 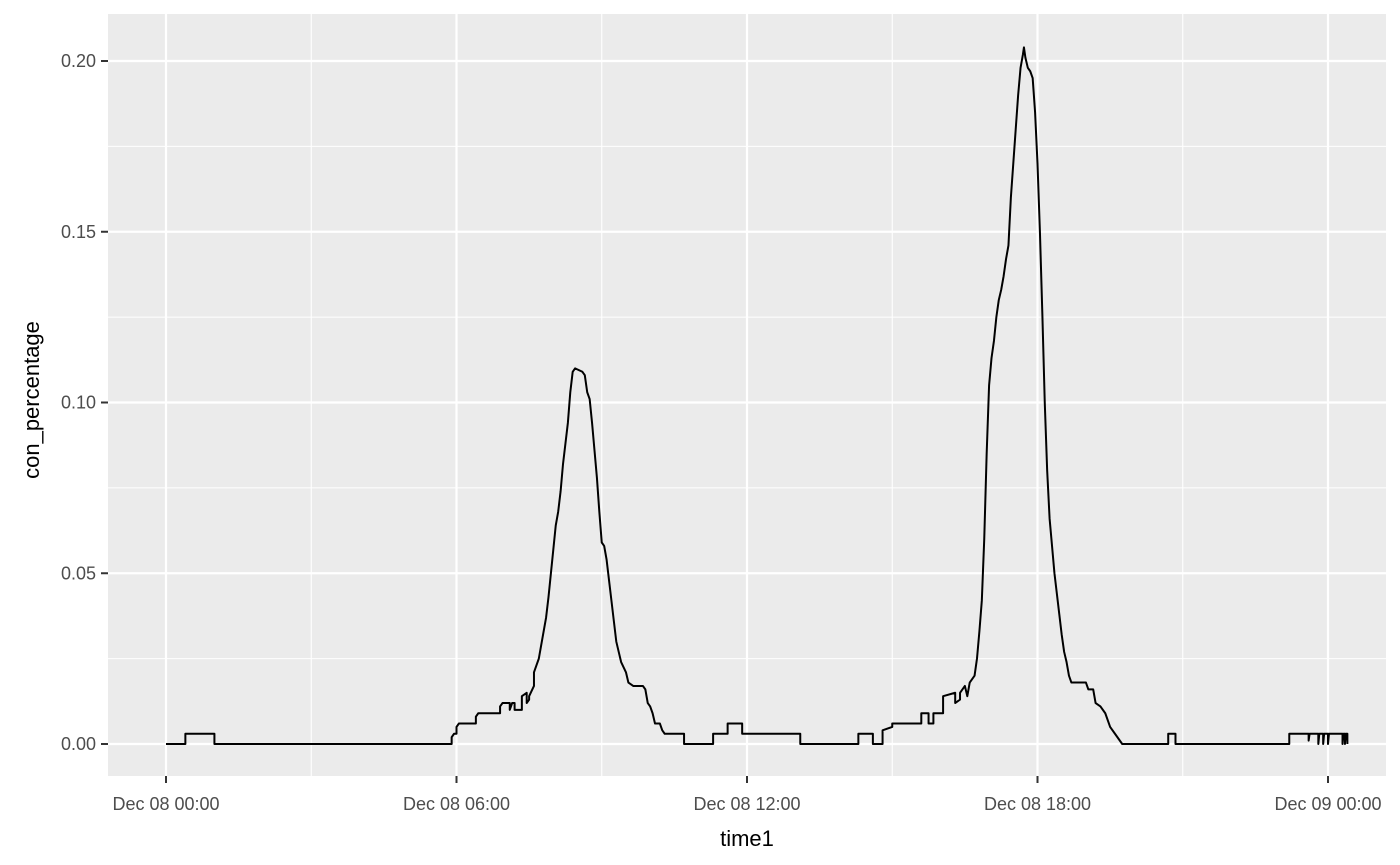 I want to click on y-tick-label: 0.20, so click(x=78, y=61).